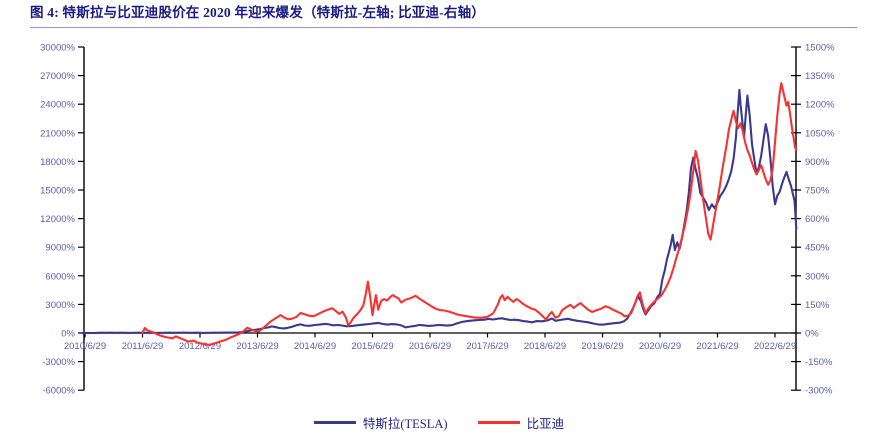 This screenshot has height=441, width=878. I want to click on x-axis-tick-label: 2018/6/29, so click(545, 346).